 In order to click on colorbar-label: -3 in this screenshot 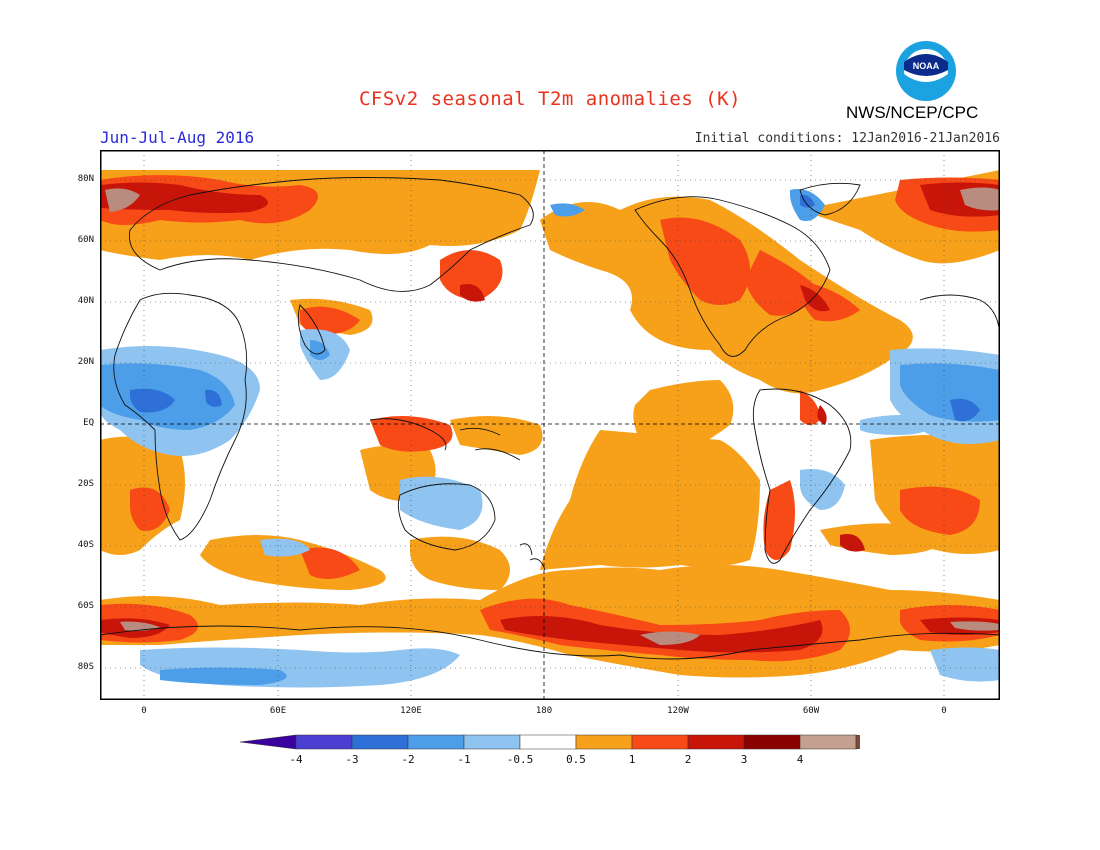, I will do `click(352, 759)`.